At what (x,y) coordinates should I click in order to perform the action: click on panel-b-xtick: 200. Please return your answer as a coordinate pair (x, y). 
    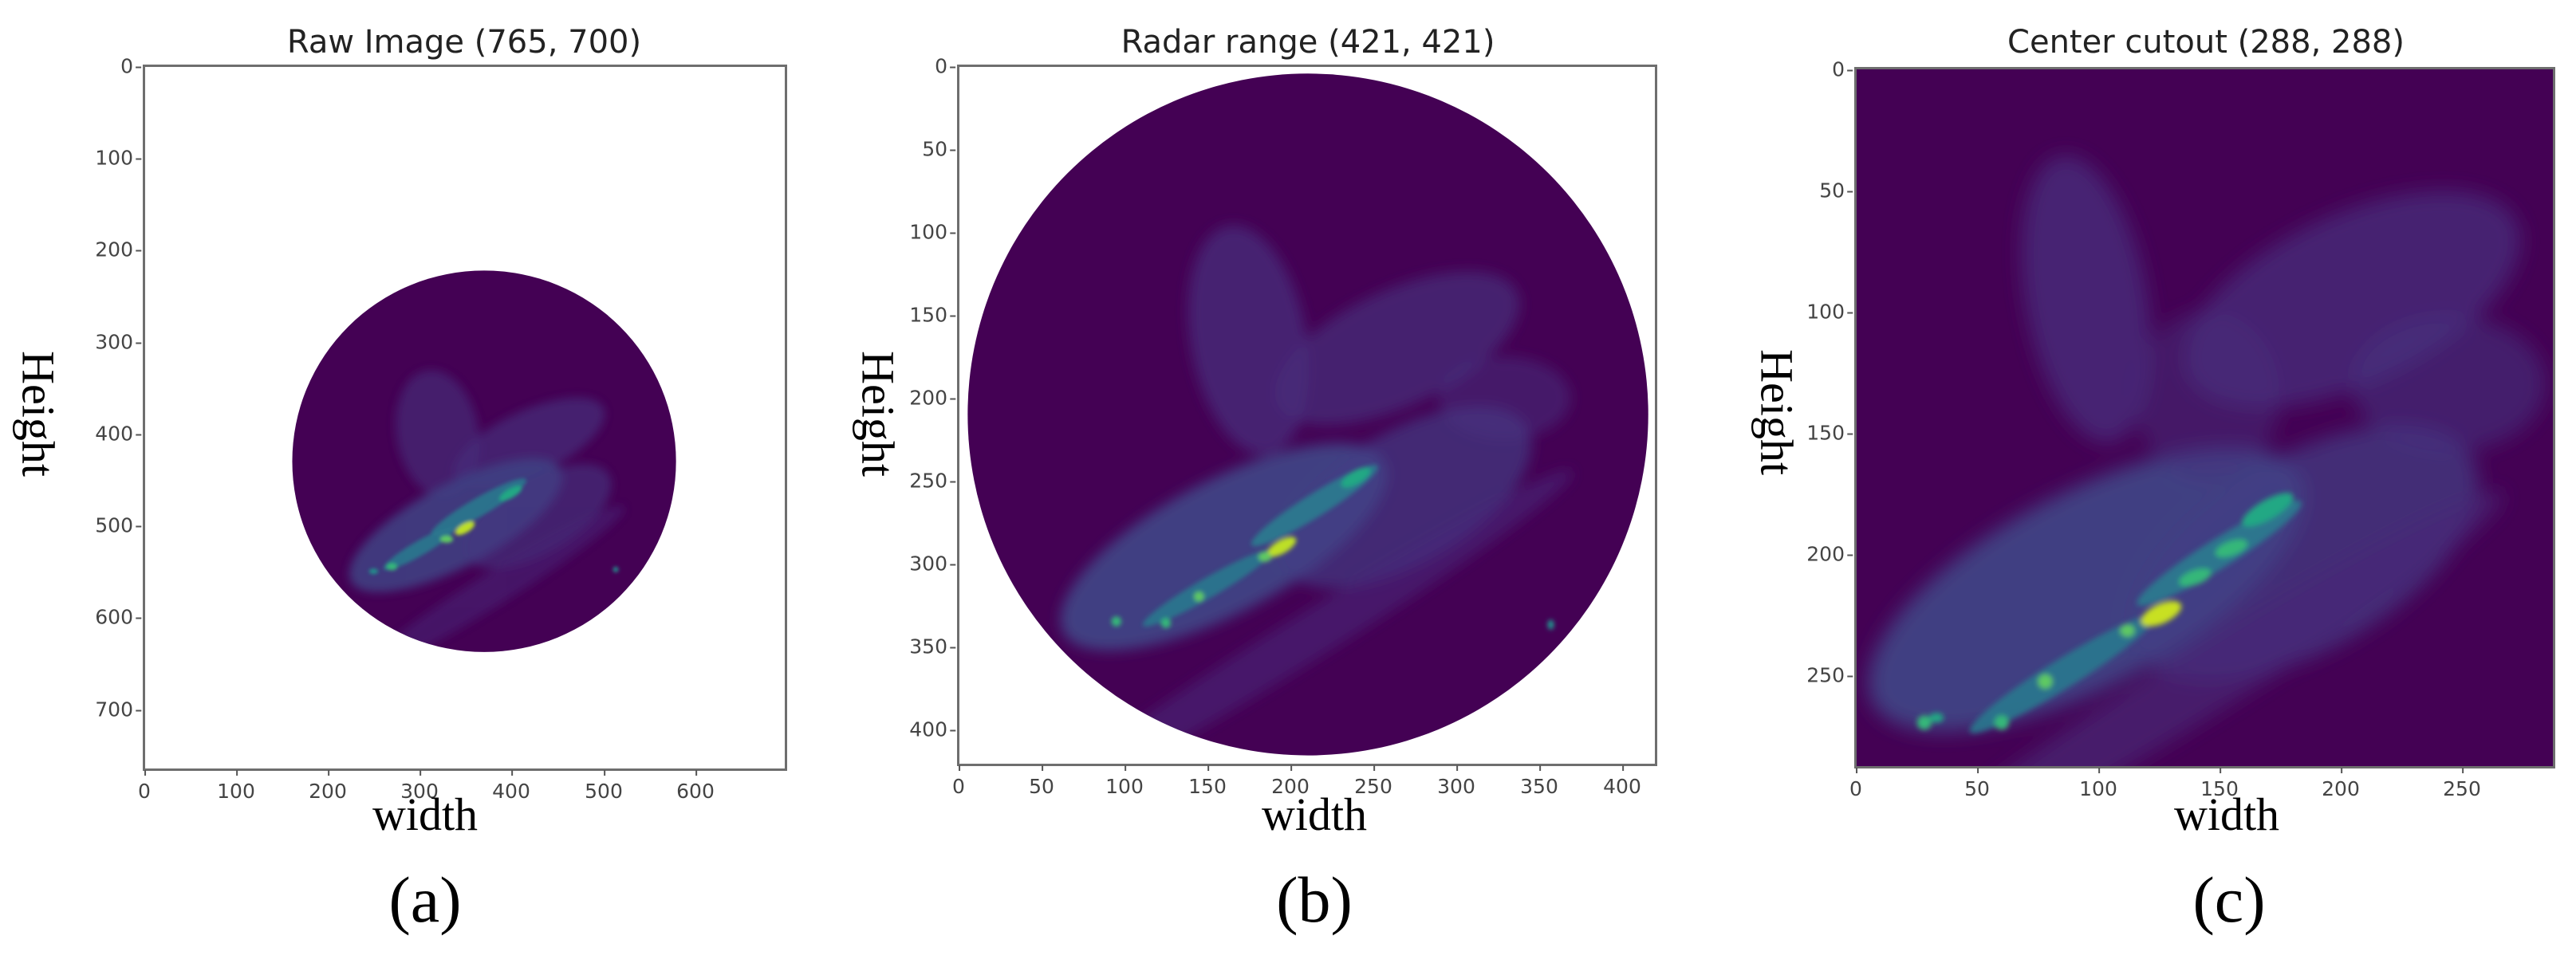
    Looking at the image, I should click on (1290, 781).